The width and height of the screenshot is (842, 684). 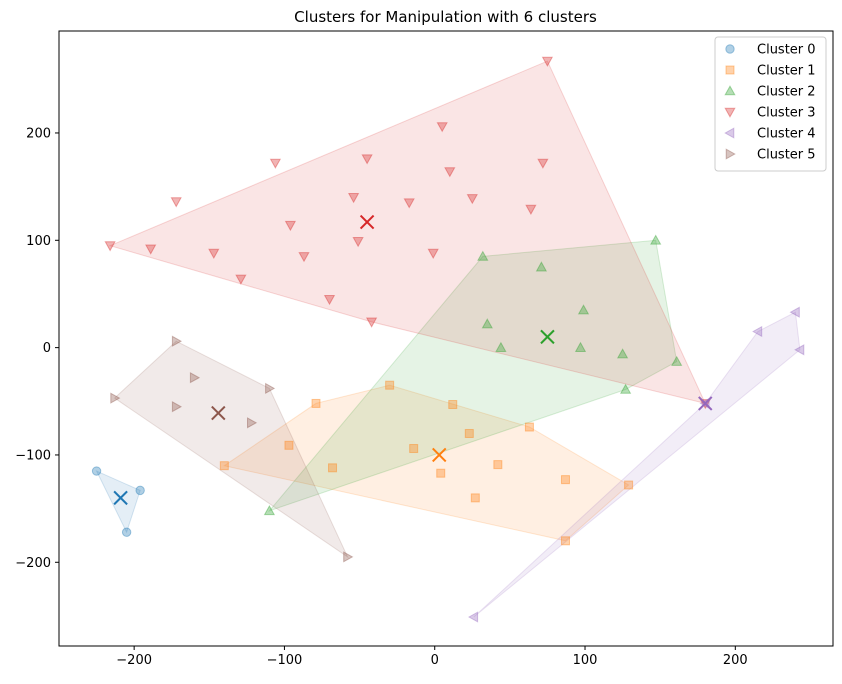 I want to click on cluster-5-centroid, so click(x=218, y=413).